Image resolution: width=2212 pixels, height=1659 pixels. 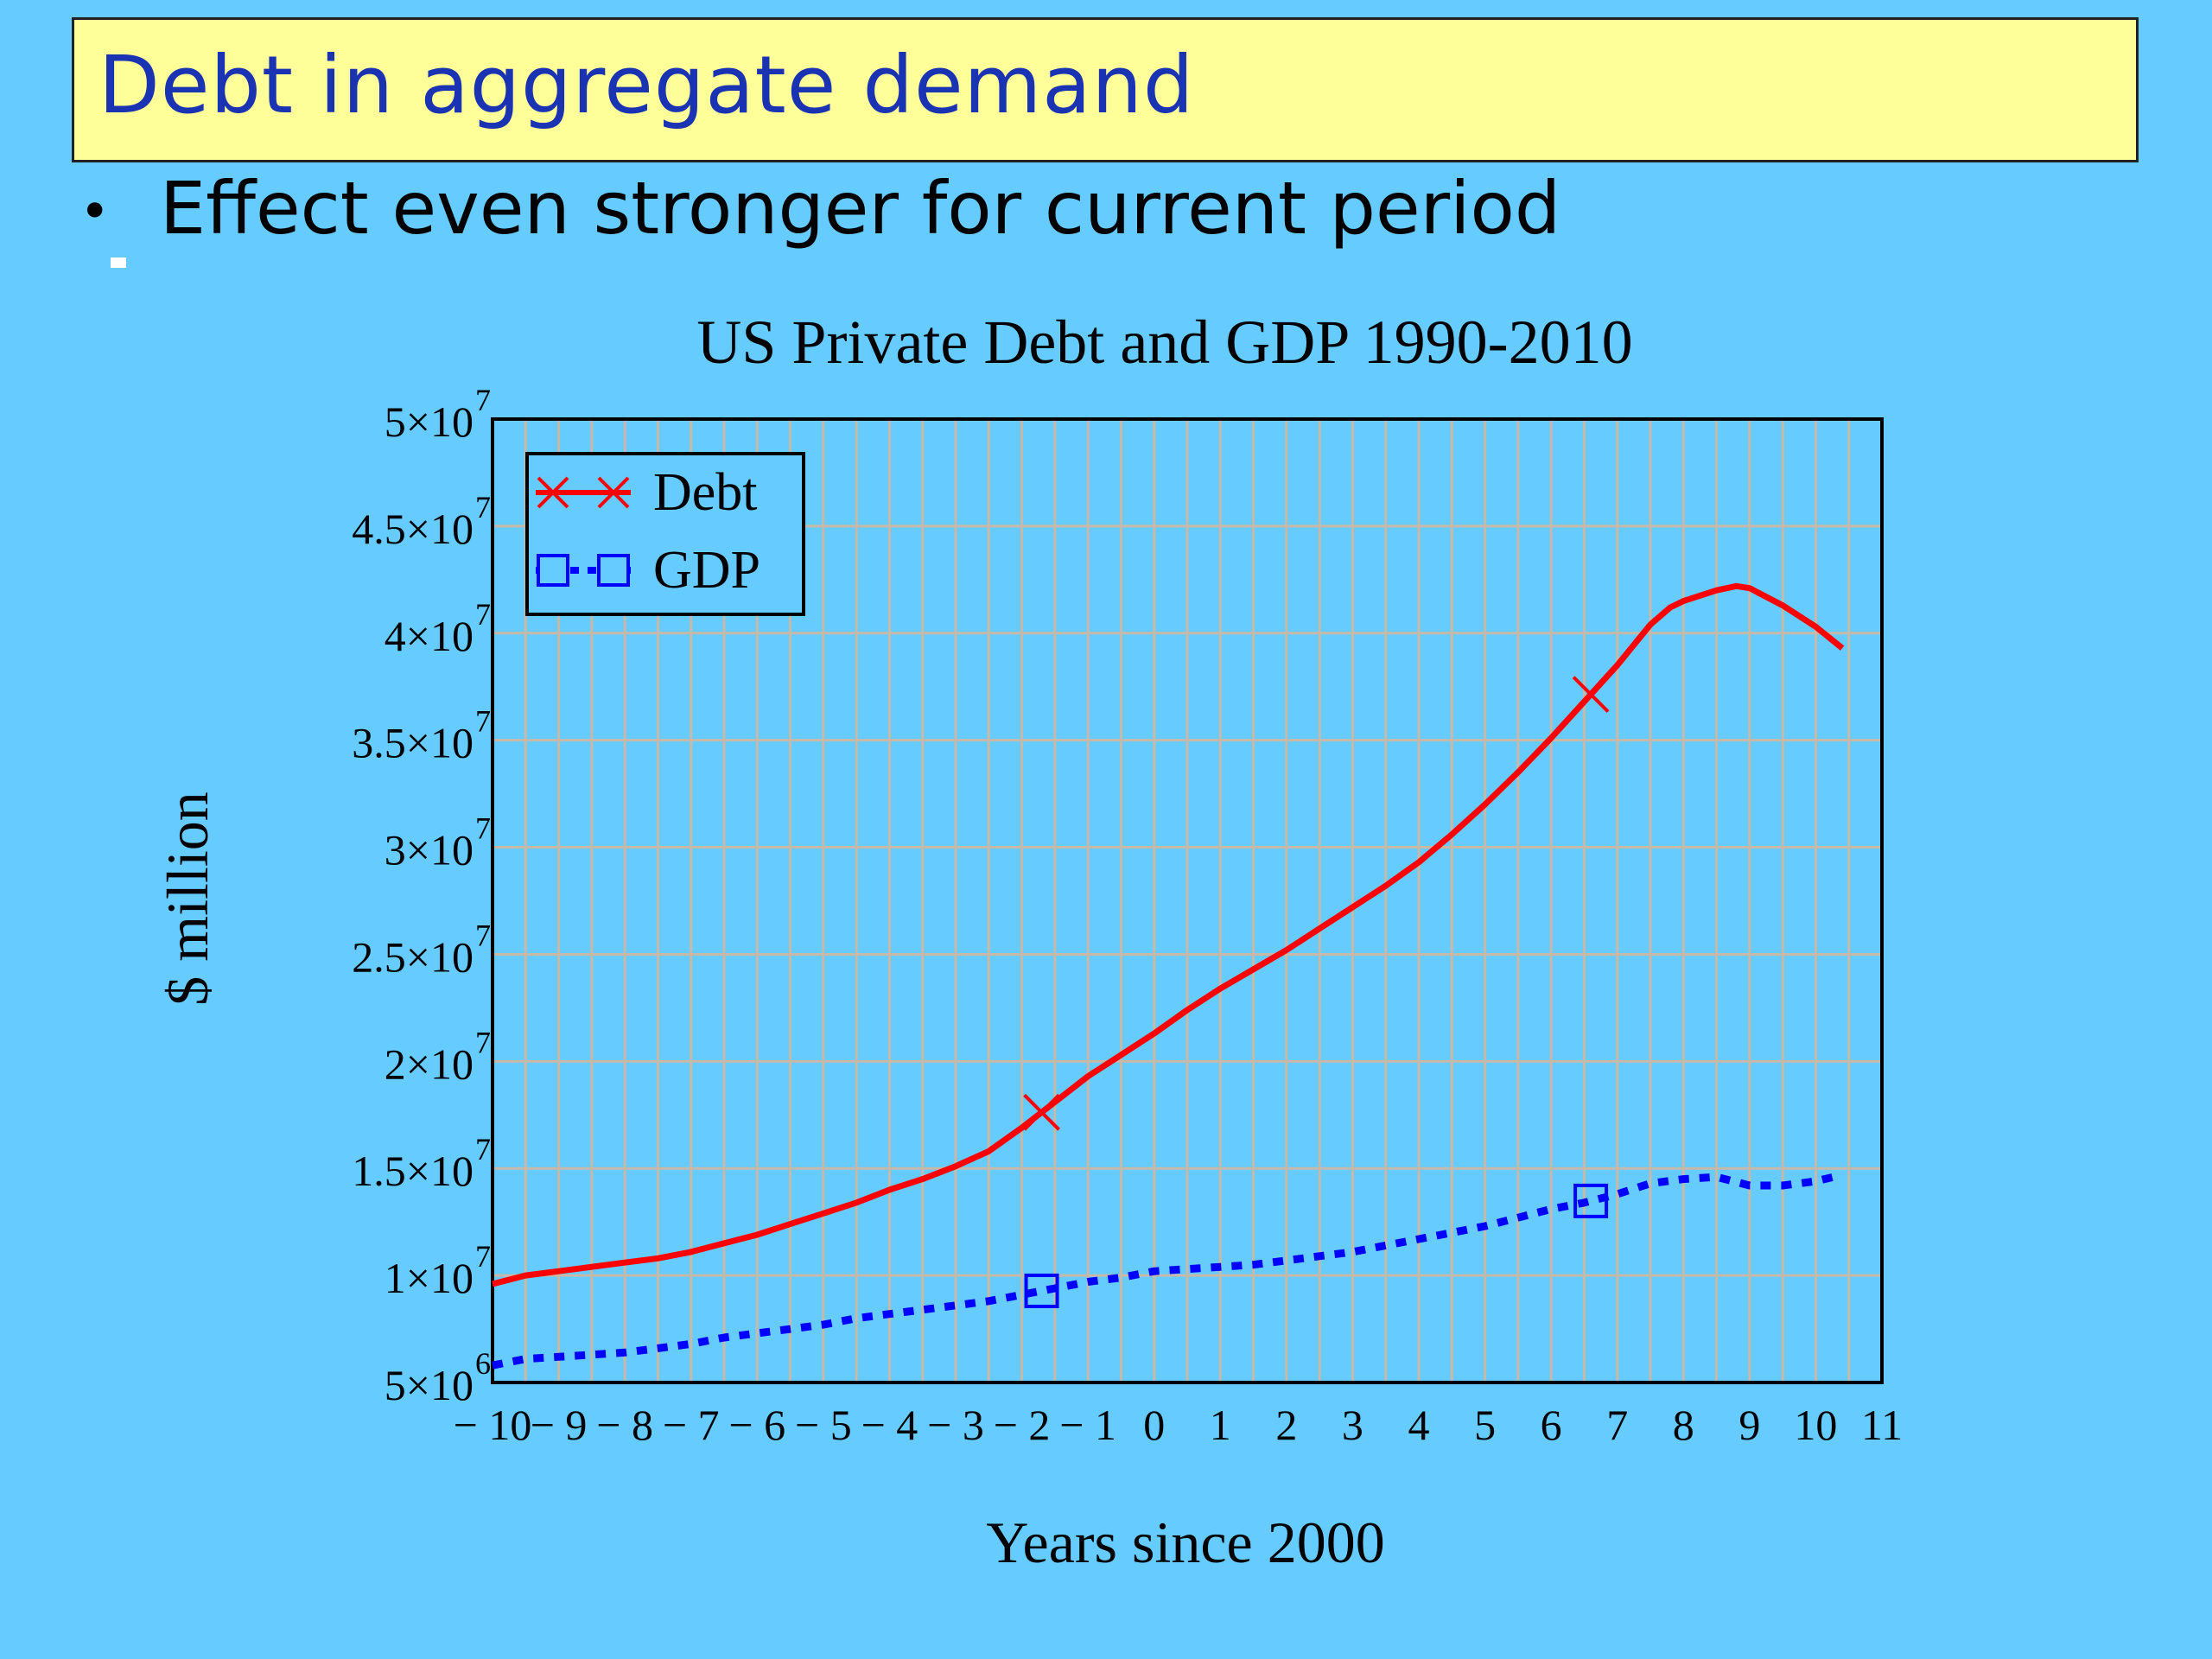 What do you see at coordinates (1882, 1425) in the screenshot?
I see `x-tick-label: 11` at bounding box center [1882, 1425].